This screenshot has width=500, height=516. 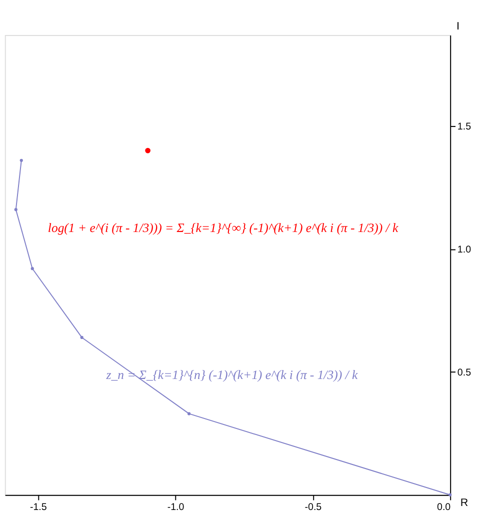 I want to click on x-tick-label: -0.5, so click(x=313, y=508).